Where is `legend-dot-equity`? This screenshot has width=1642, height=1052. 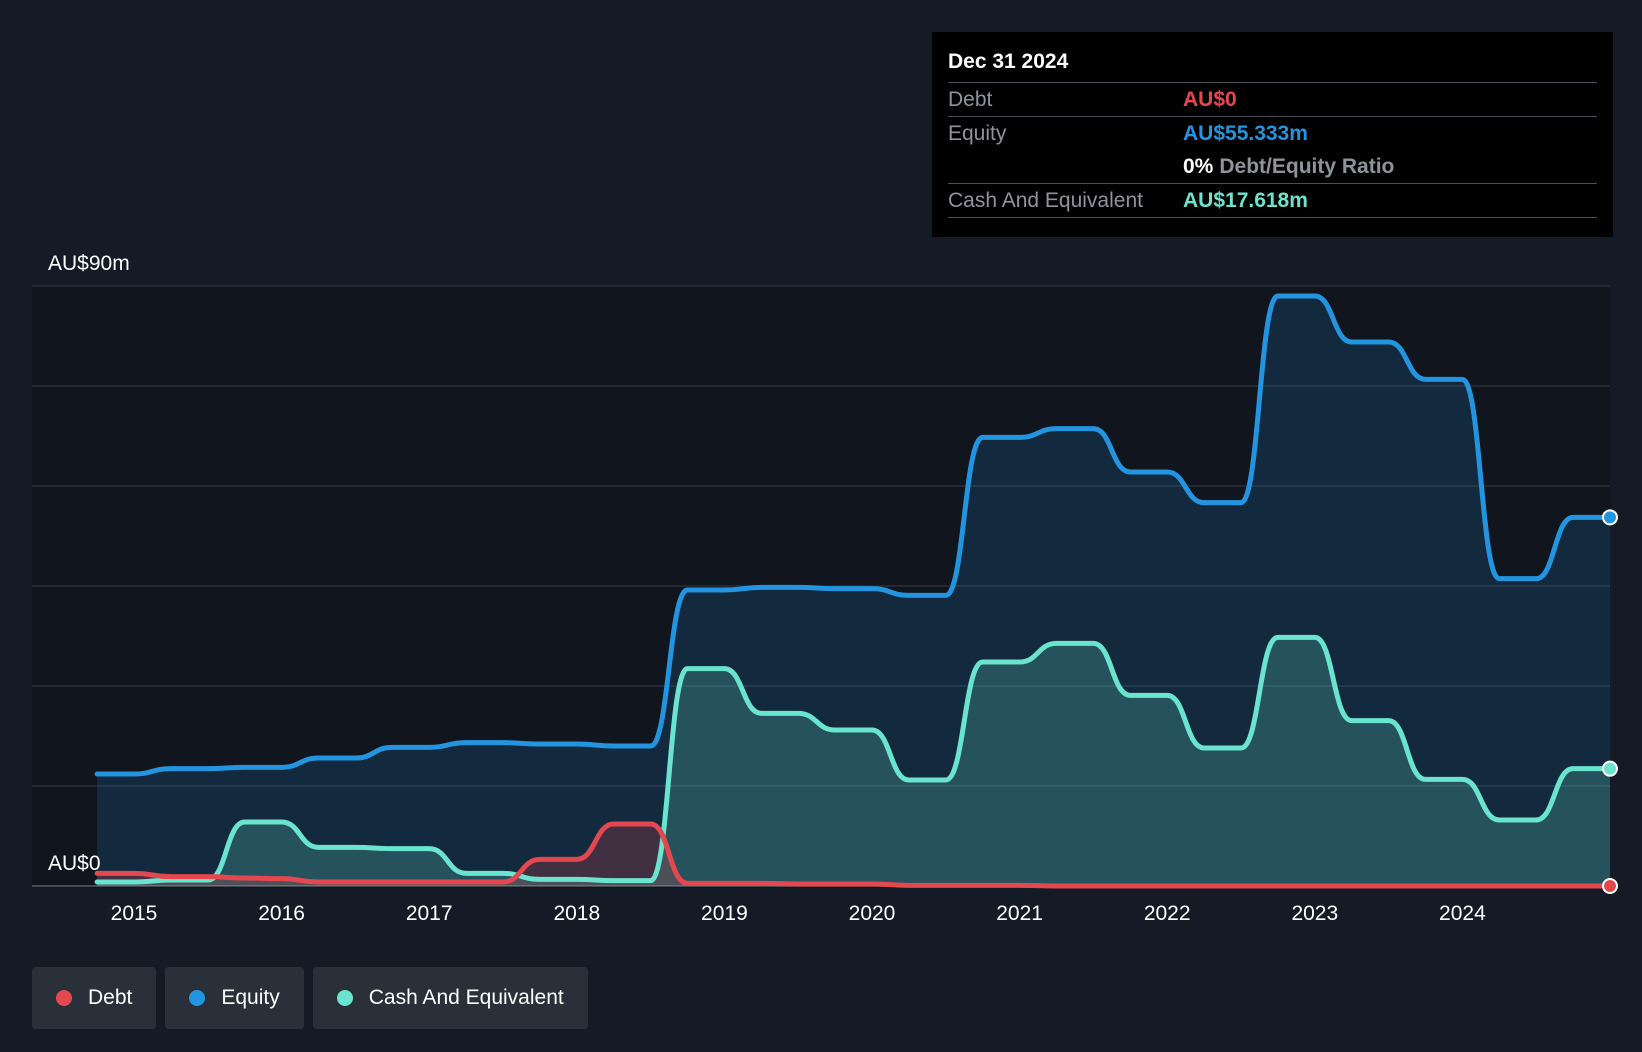
legend-dot-equity is located at coordinates (197, 998).